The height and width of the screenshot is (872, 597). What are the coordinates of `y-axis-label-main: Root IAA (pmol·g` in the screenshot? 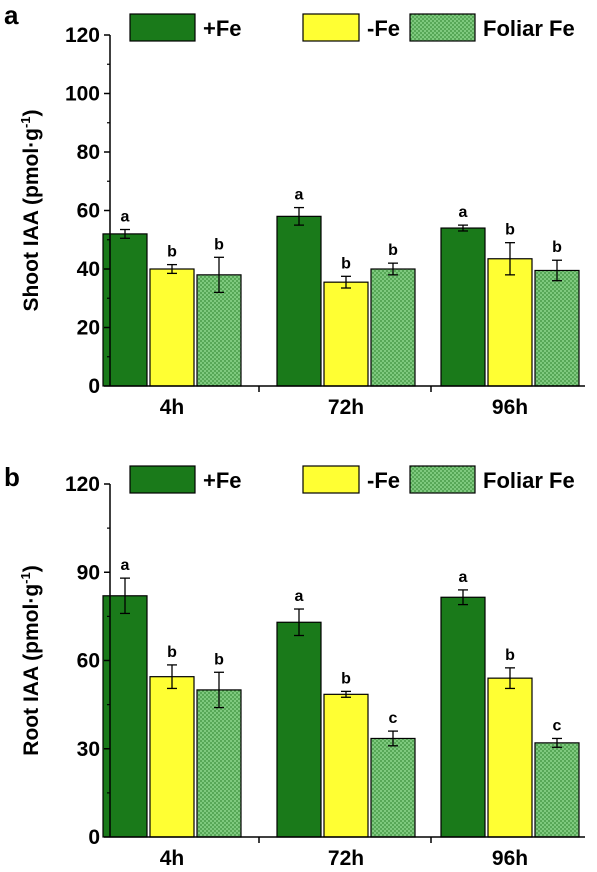 It's located at (31, 670).